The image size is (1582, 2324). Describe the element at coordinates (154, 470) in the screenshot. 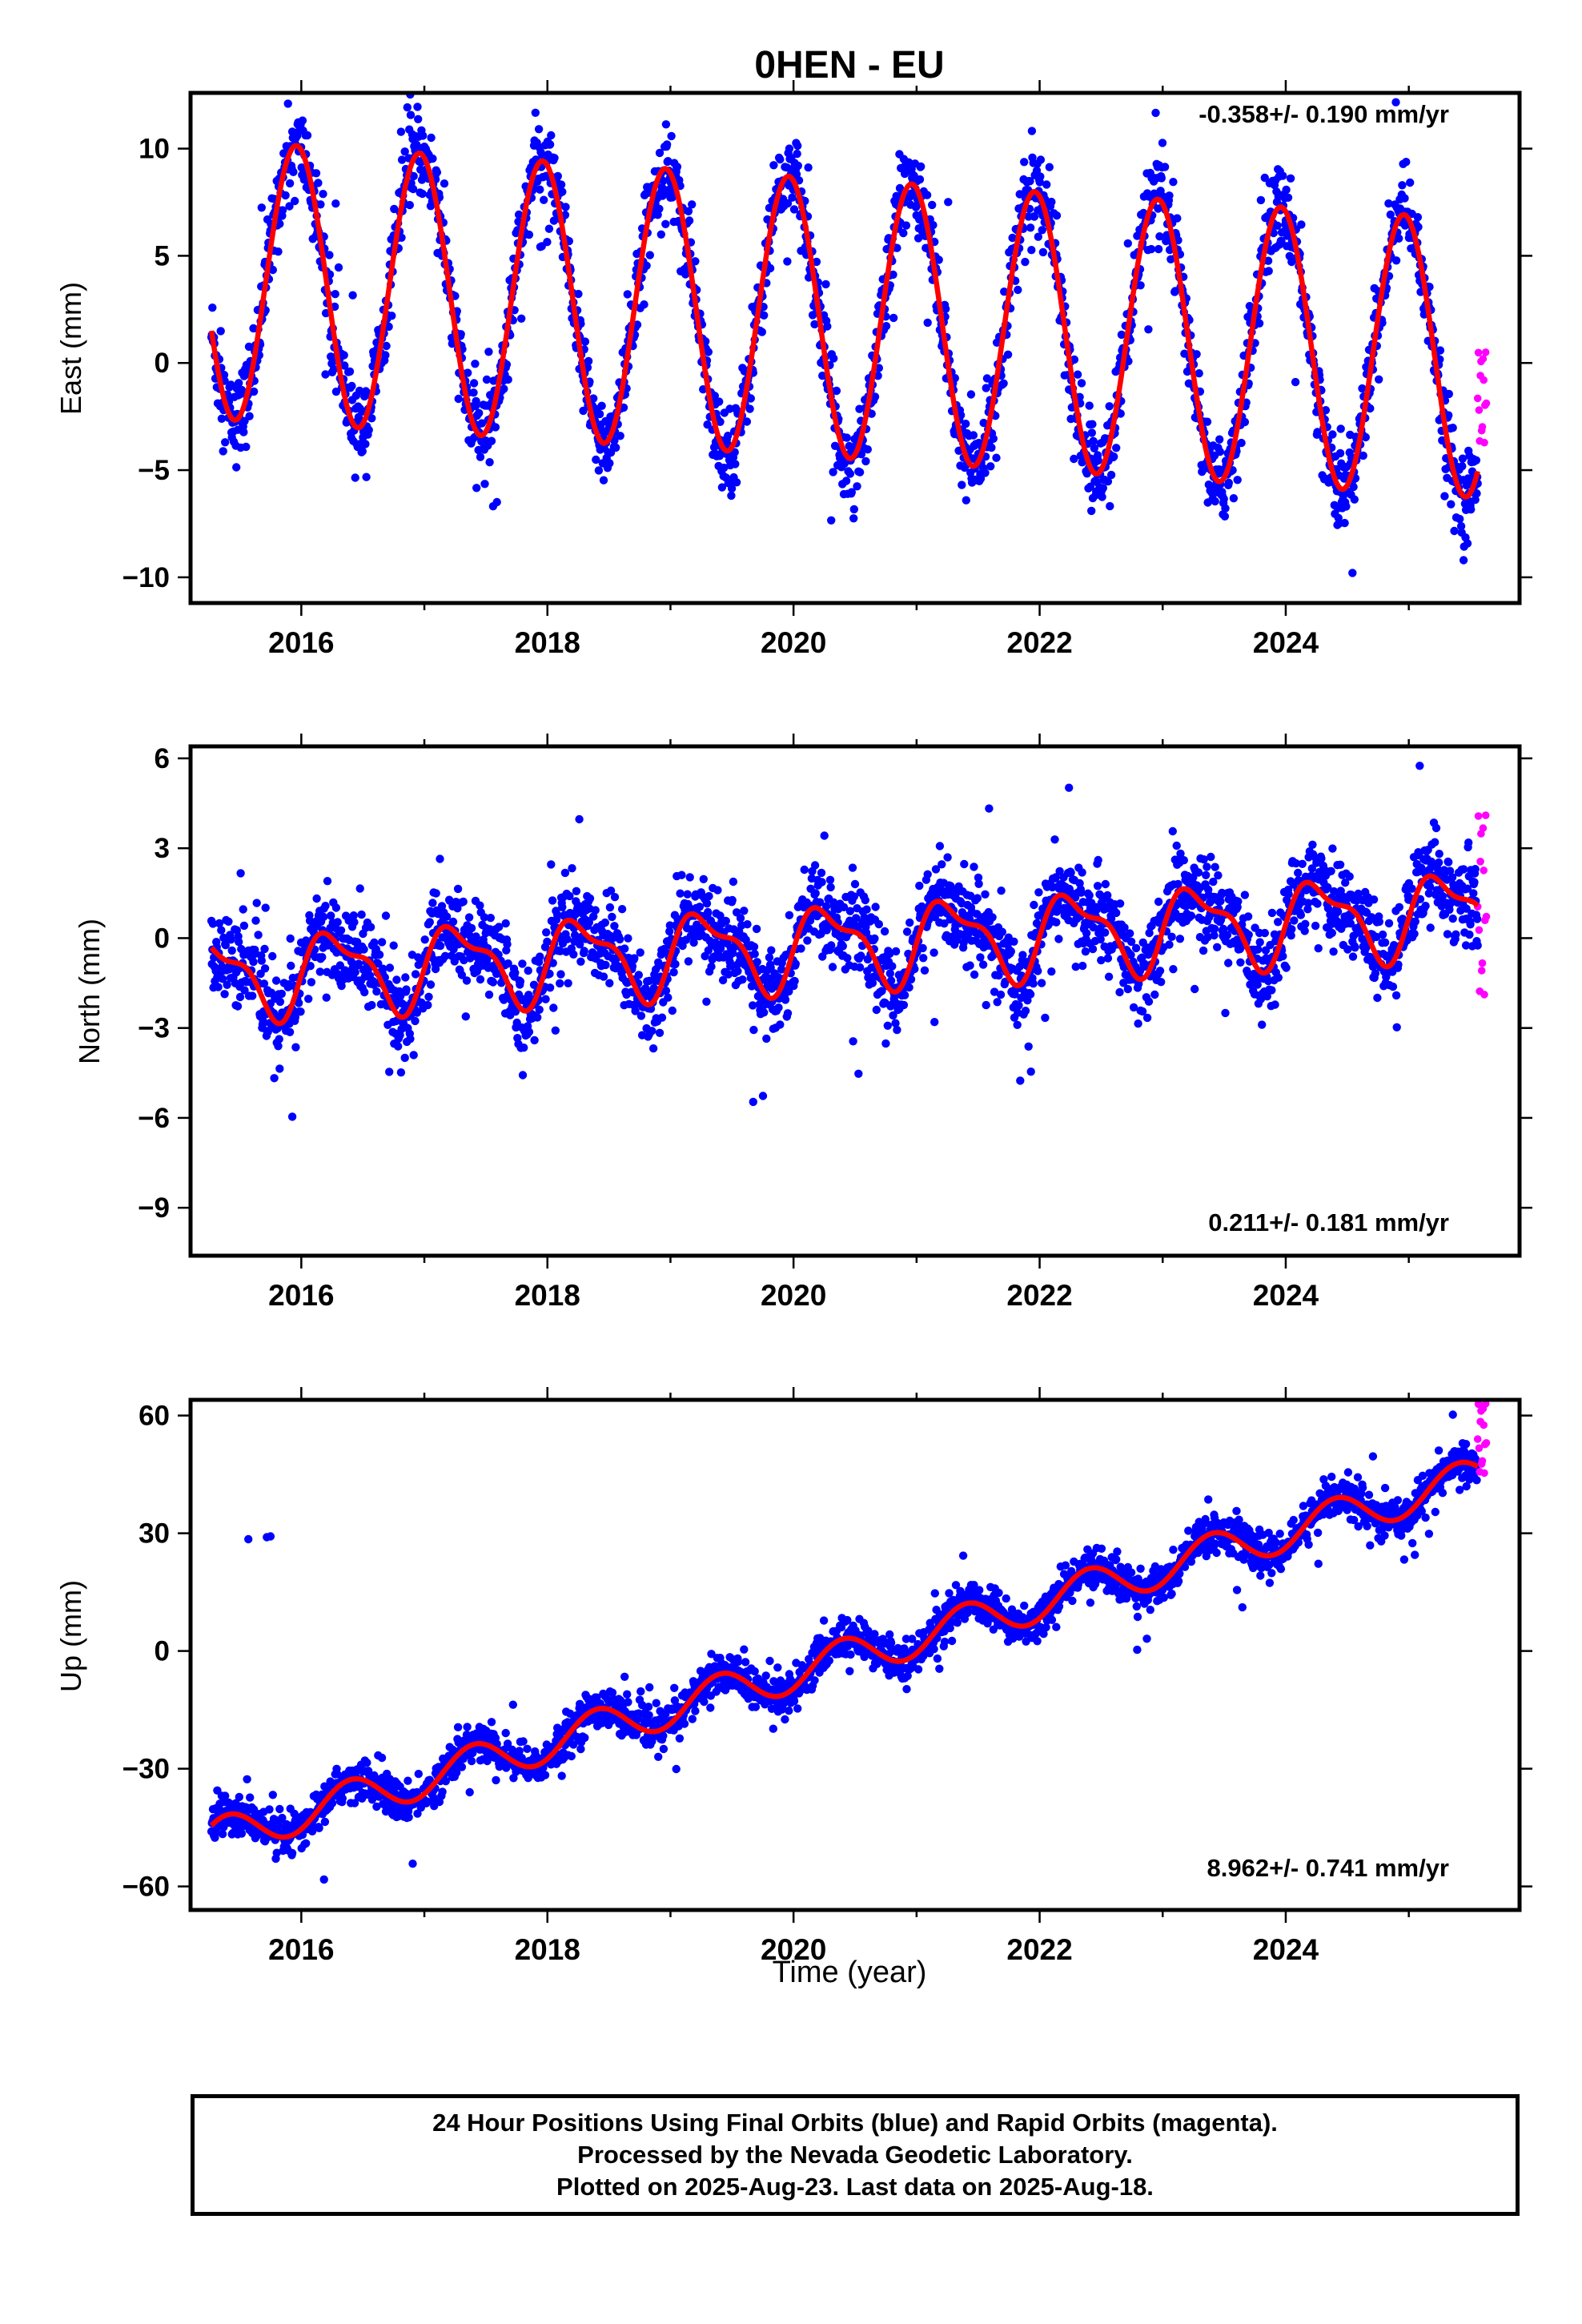

I see `east-y-tick-label: −5` at that location.